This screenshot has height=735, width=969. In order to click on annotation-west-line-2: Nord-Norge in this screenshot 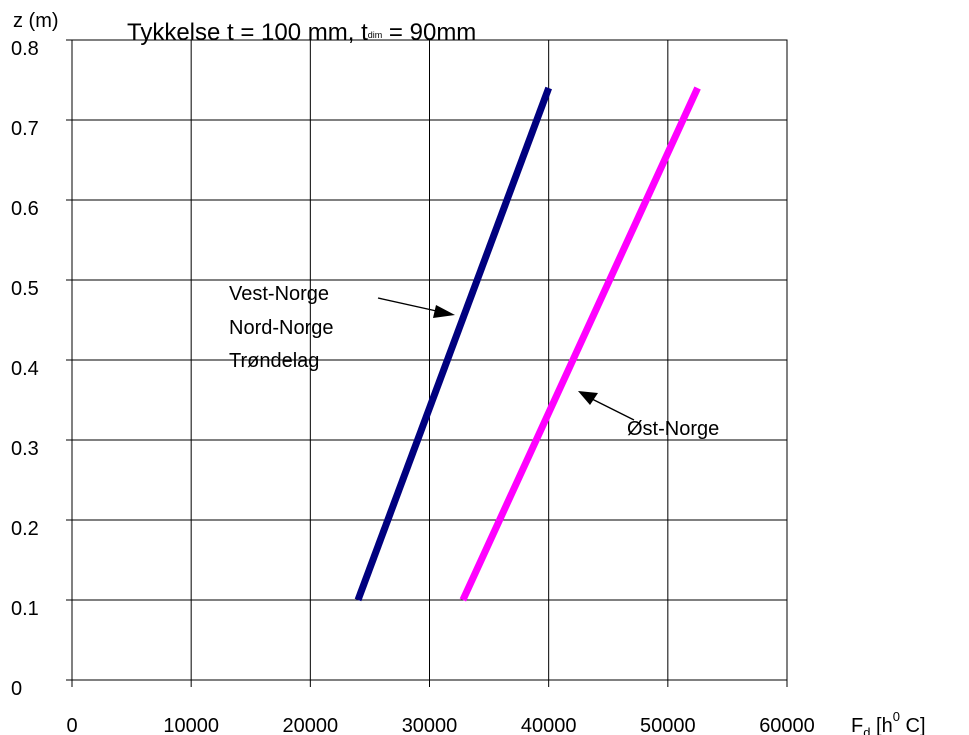, I will do `click(281, 328)`.